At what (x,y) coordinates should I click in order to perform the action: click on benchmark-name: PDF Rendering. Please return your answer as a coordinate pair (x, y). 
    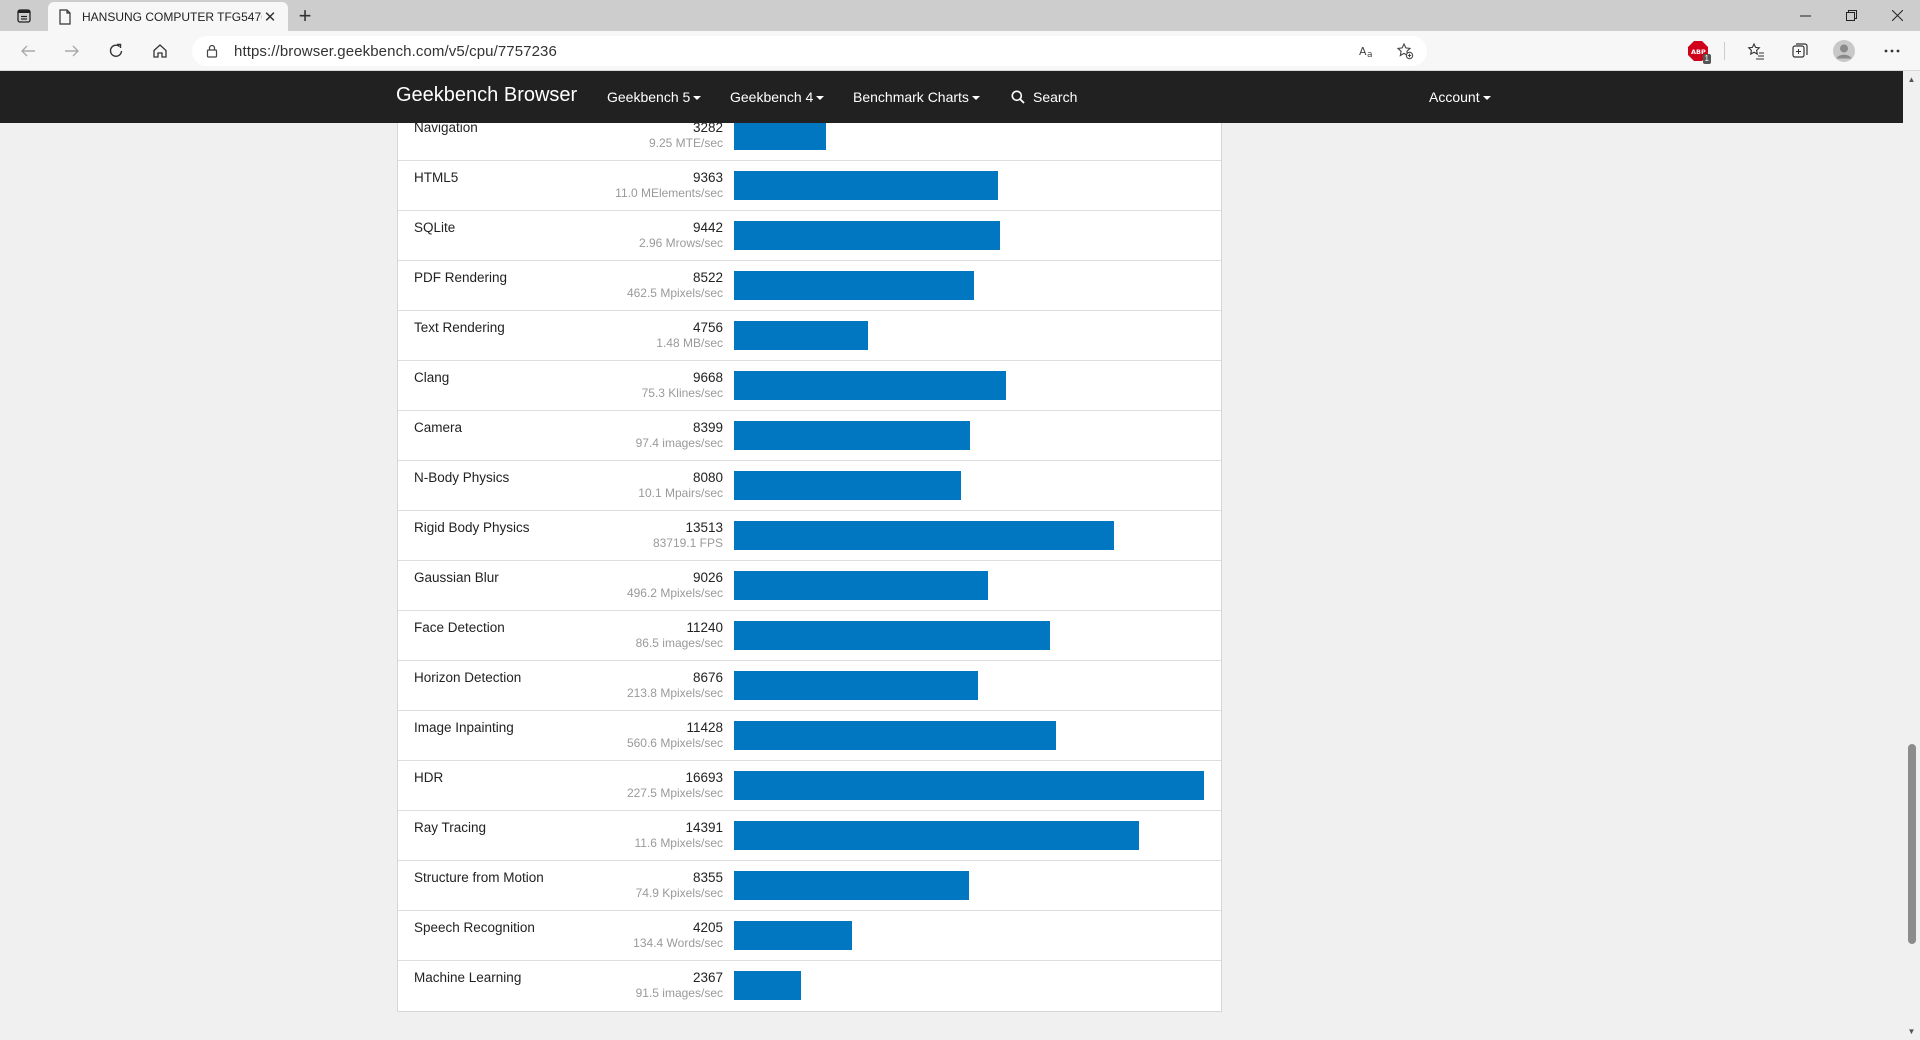
    Looking at the image, I should click on (461, 277).